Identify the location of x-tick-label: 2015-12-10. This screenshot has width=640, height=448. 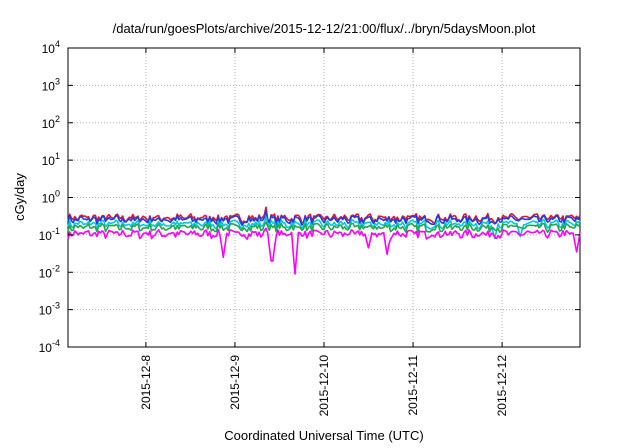
(324, 386).